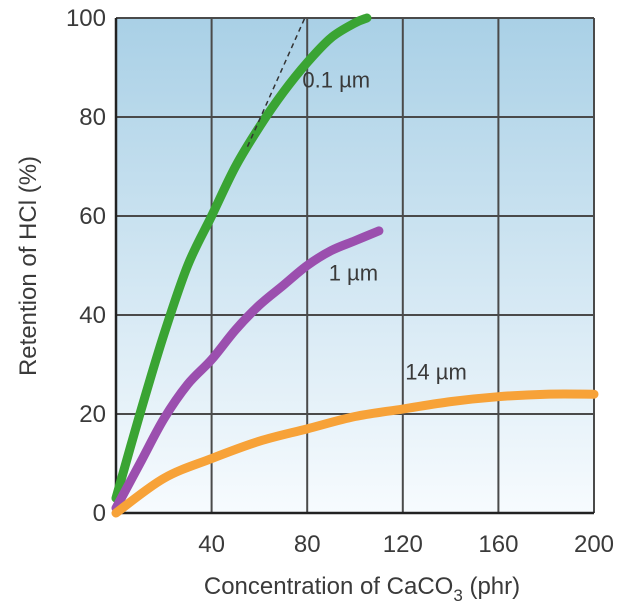  Describe the element at coordinates (362, 589) in the screenshot. I see `x-axis-title: Concentration of CaCO3 (phr)` at that location.